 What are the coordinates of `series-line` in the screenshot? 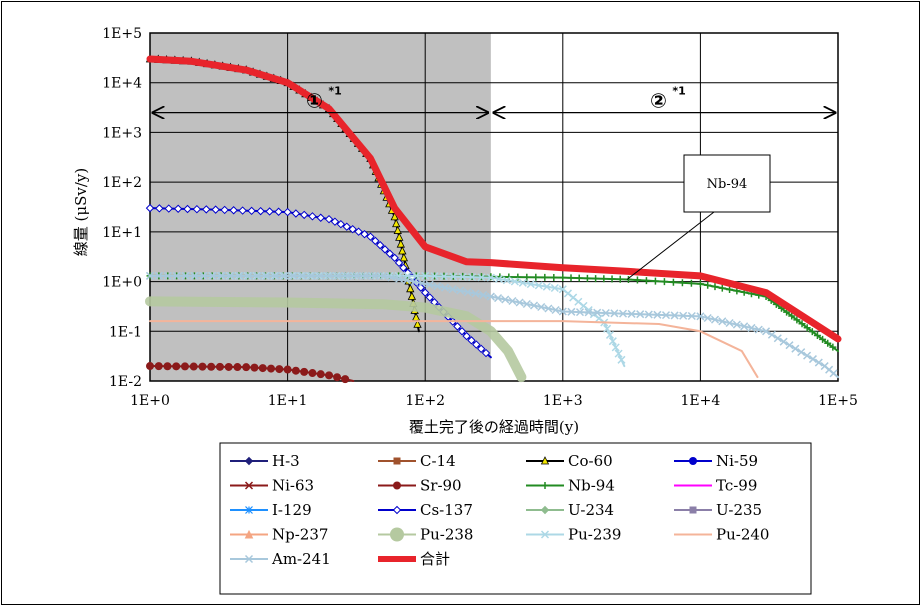 It's located at (454, 349).